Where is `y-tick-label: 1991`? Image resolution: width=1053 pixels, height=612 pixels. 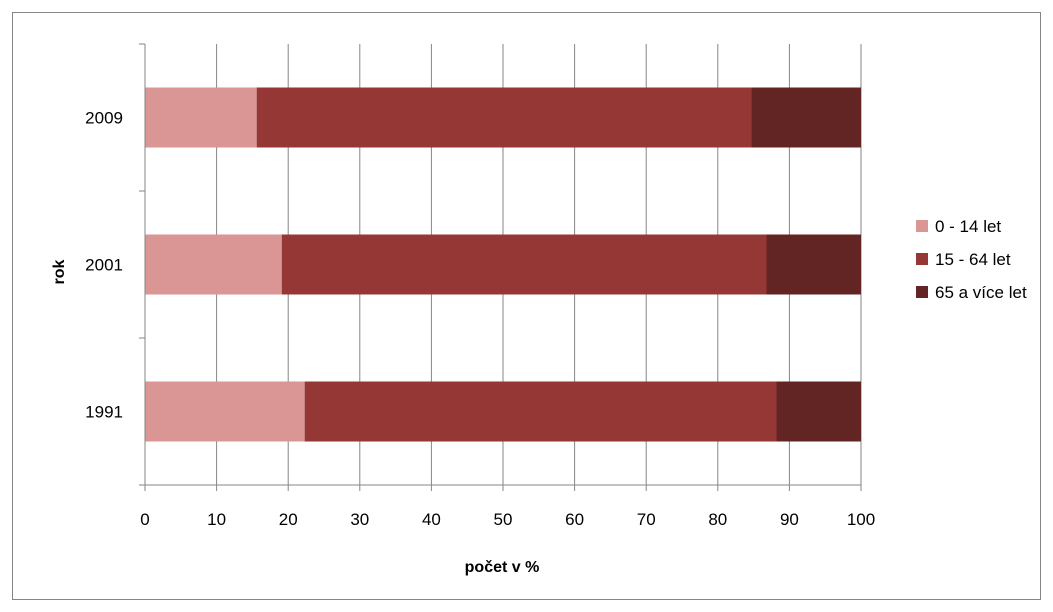 y-tick-label: 1991 is located at coordinates (104, 412).